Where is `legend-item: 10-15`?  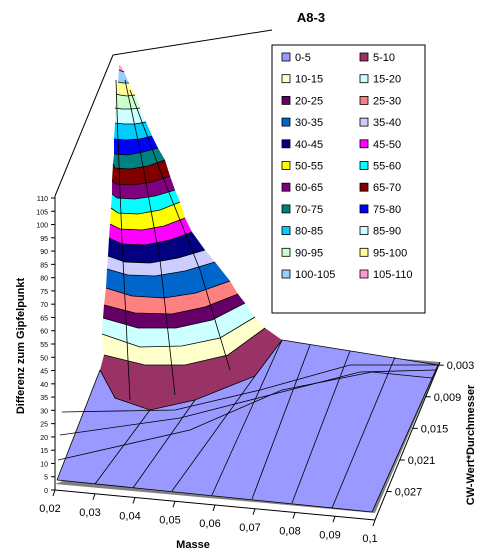 legend-item: 10-15 is located at coordinates (302, 80).